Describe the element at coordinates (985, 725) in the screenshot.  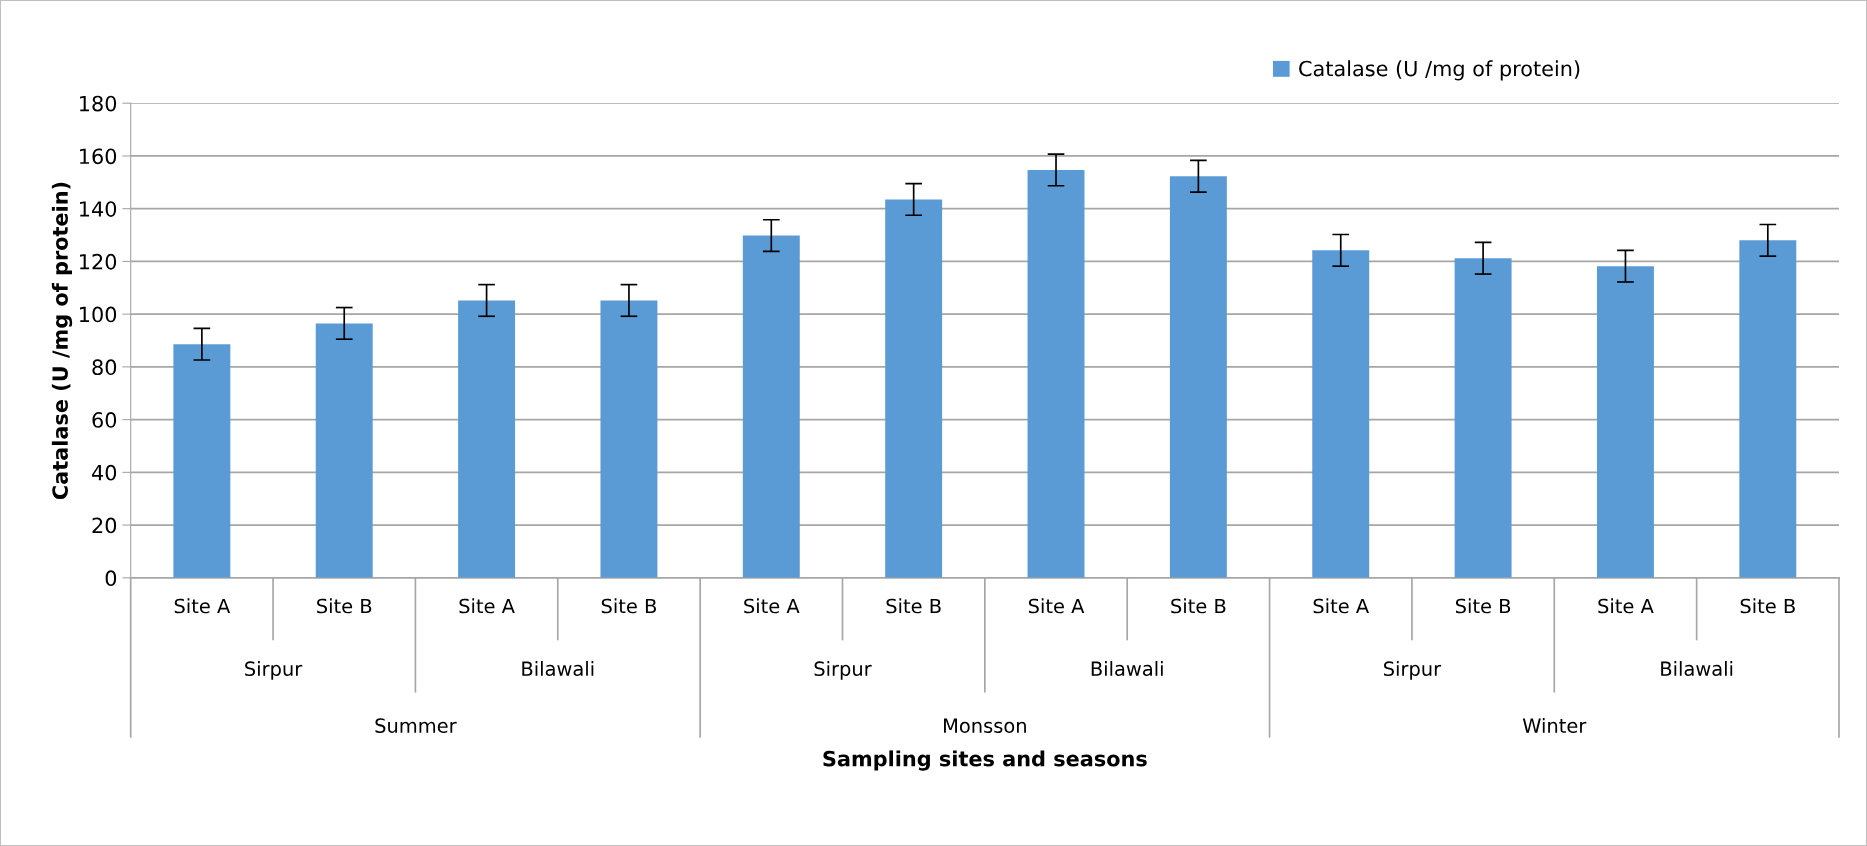
I see `text: Monsson` at that location.